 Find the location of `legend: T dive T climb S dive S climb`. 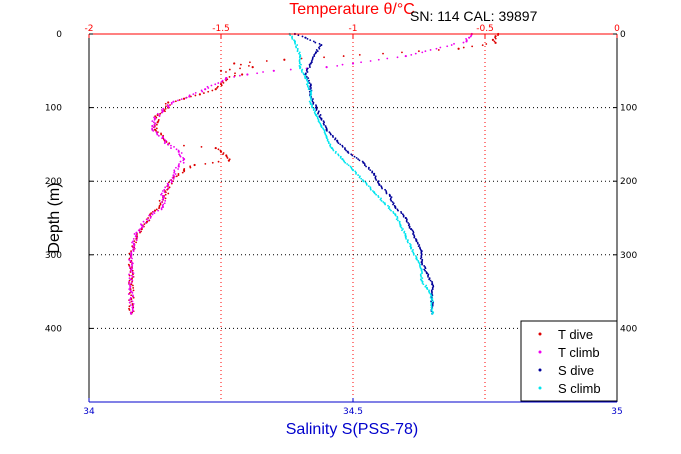

legend: T dive T climb S dive S climb is located at coordinates (569, 361).